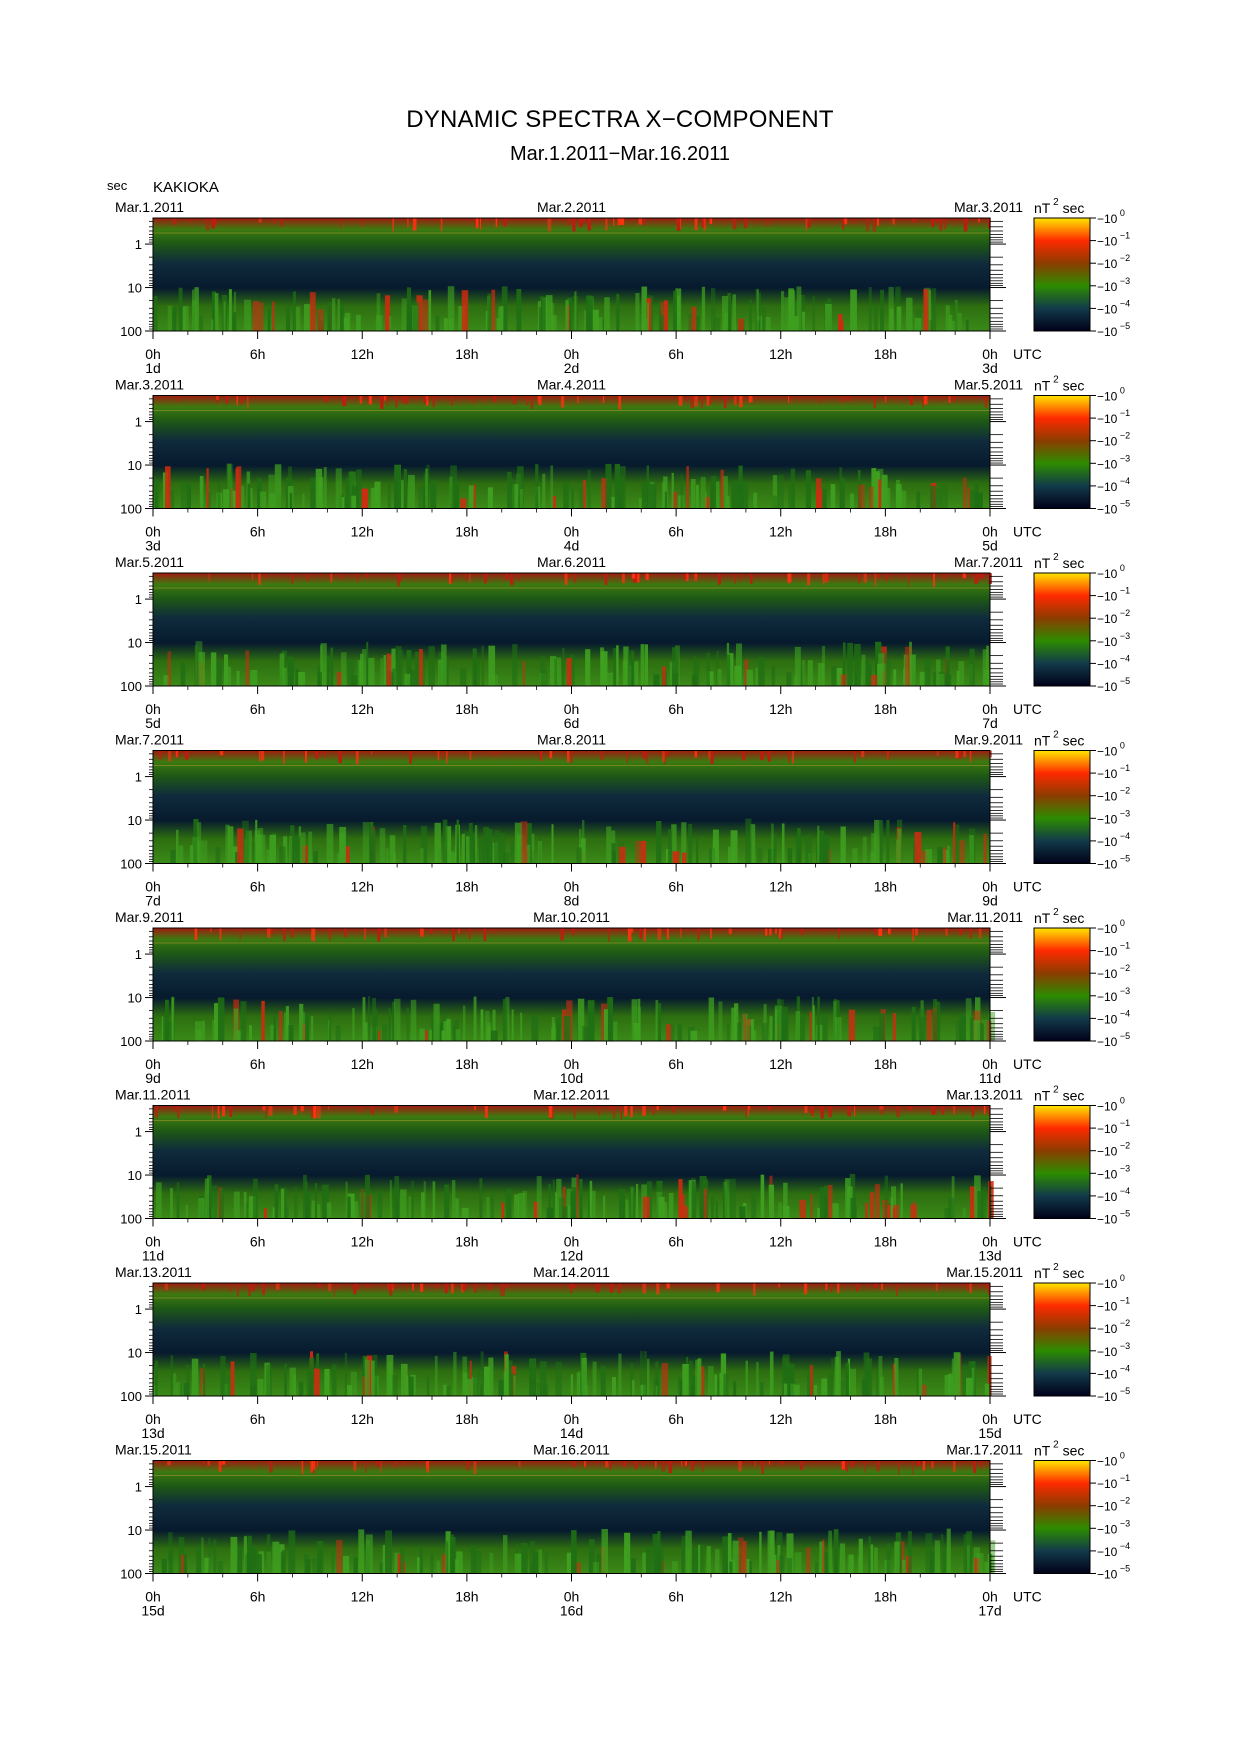  I want to click on day-label: 17d, so click(989, 1611).